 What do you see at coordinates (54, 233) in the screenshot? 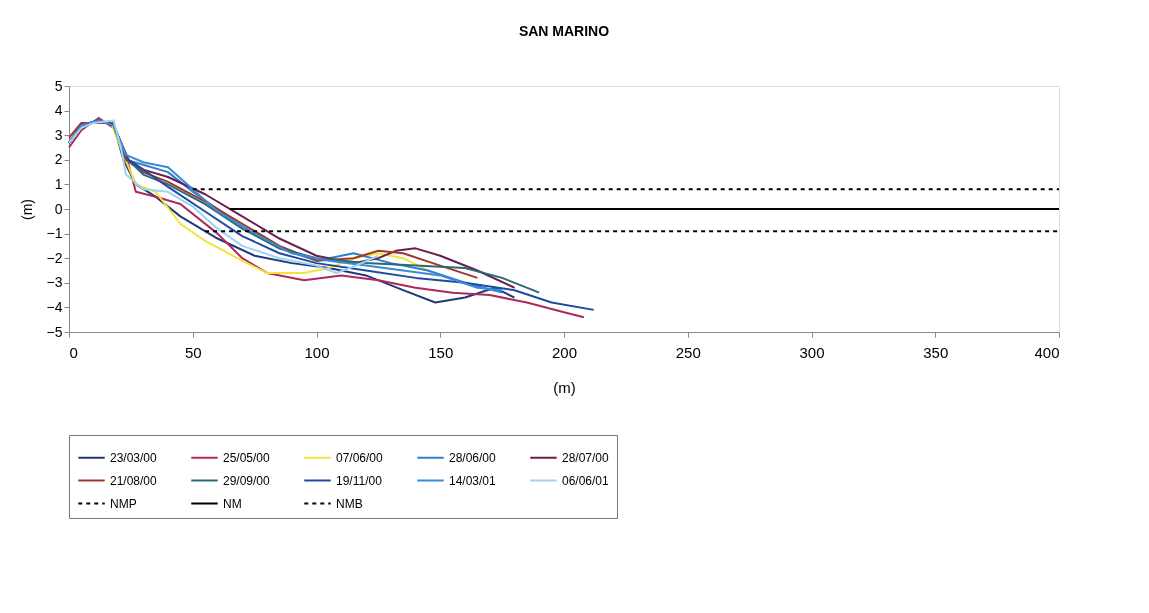
I see `y-tick-label: −1` at bounding box center [54, 233].